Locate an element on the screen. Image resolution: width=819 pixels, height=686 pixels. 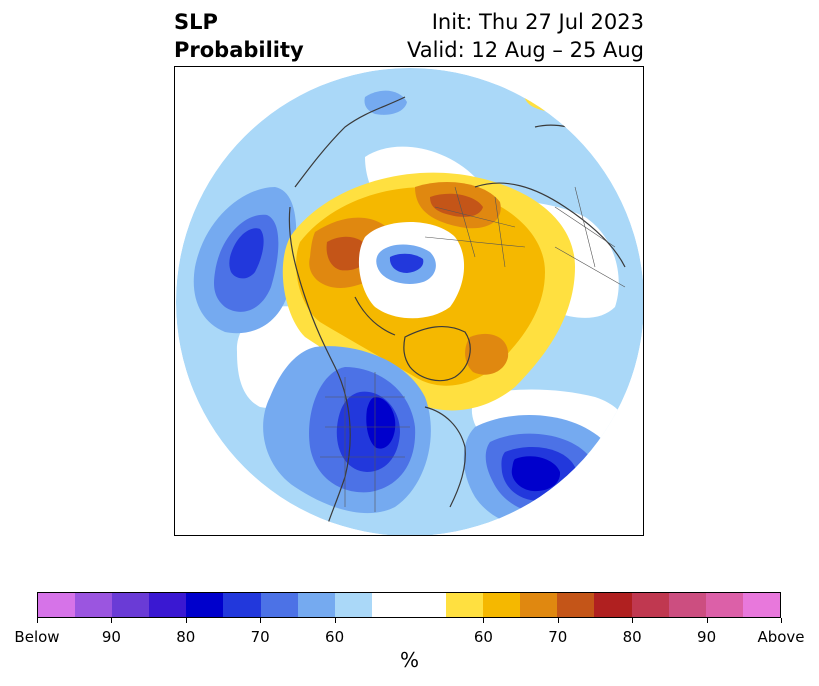
orange-core-east is located at coordinates (487, 354).